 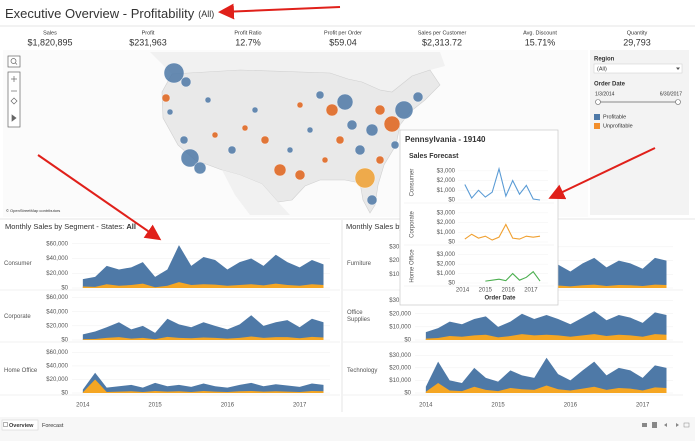 What do you see at coordinates (228, 406) in the screenshot?
I see `x-tick-label: 2016` at bounding box center [228, 406].